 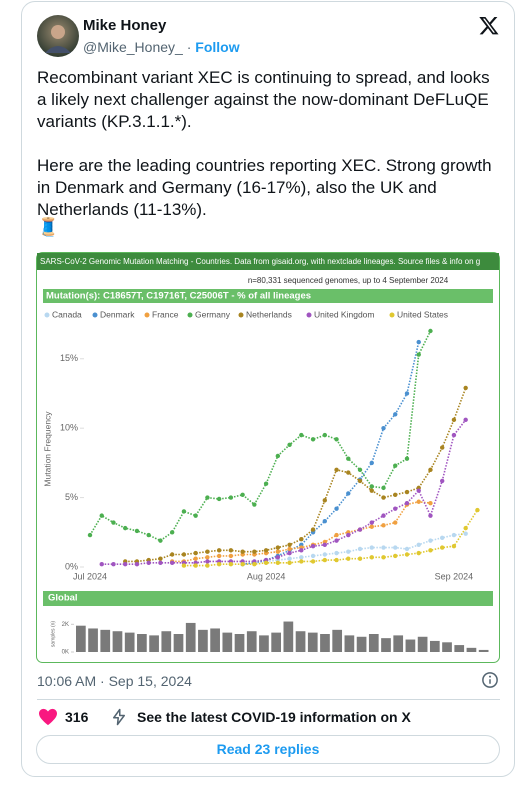 What do you see at coordinates (268, 261) in the screenshot?
I see `title-bar` at bounding box center [268, 261].